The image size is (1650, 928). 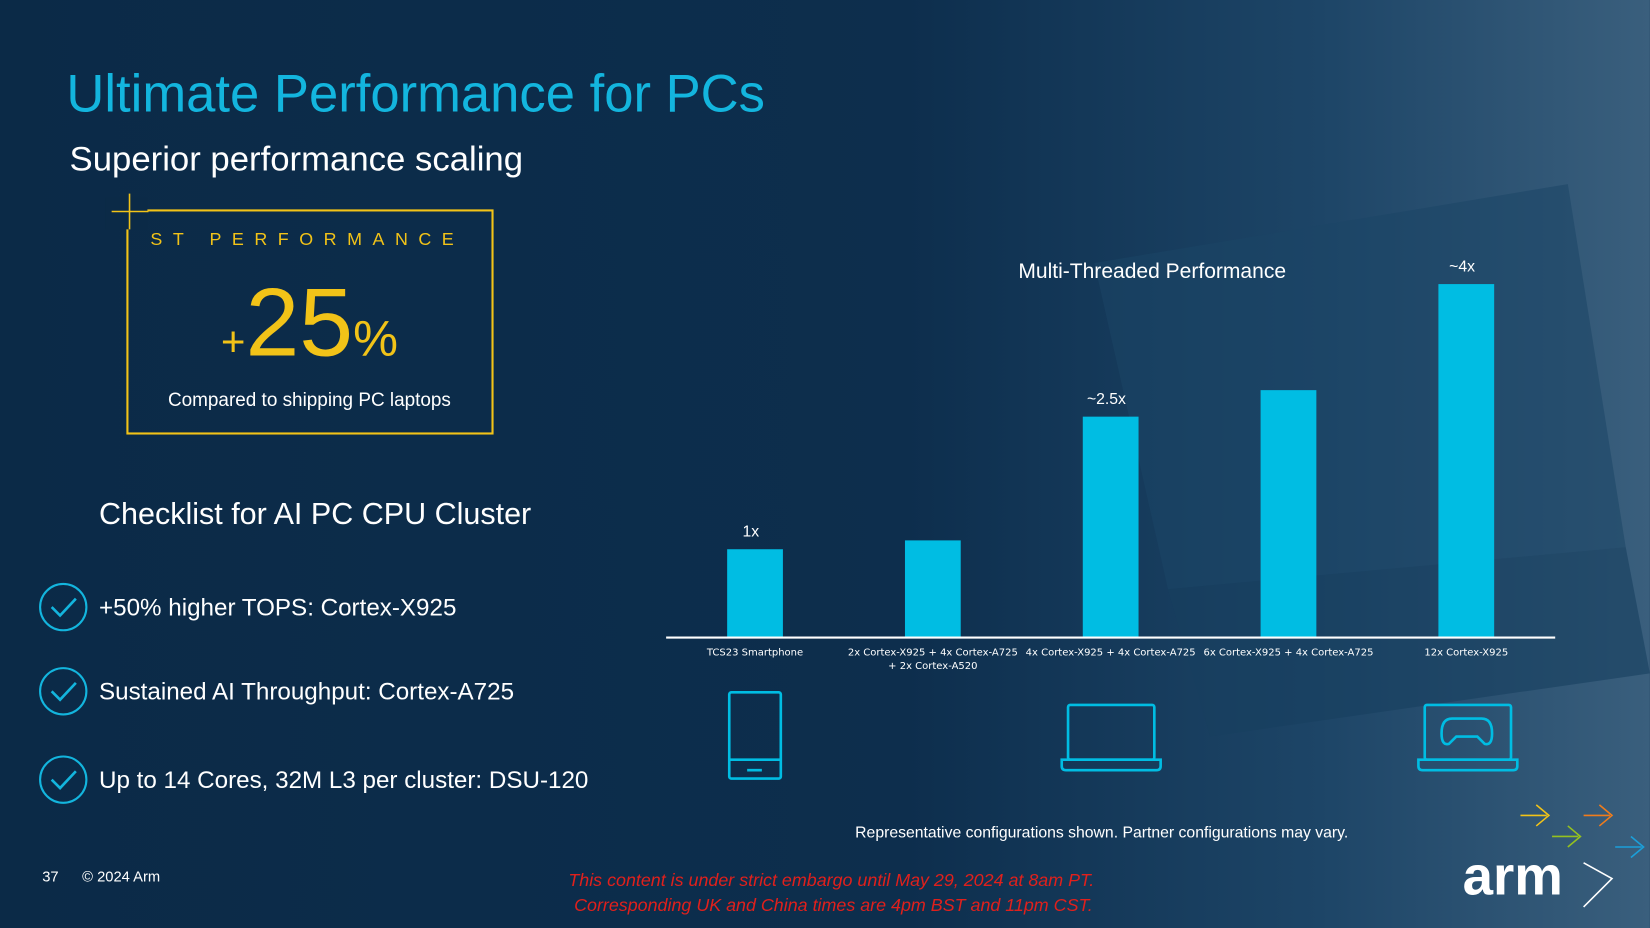 What do you see at coordinates (299, 322) in the screenshot?
I see `number: 25` at bounding box center [299, 322].